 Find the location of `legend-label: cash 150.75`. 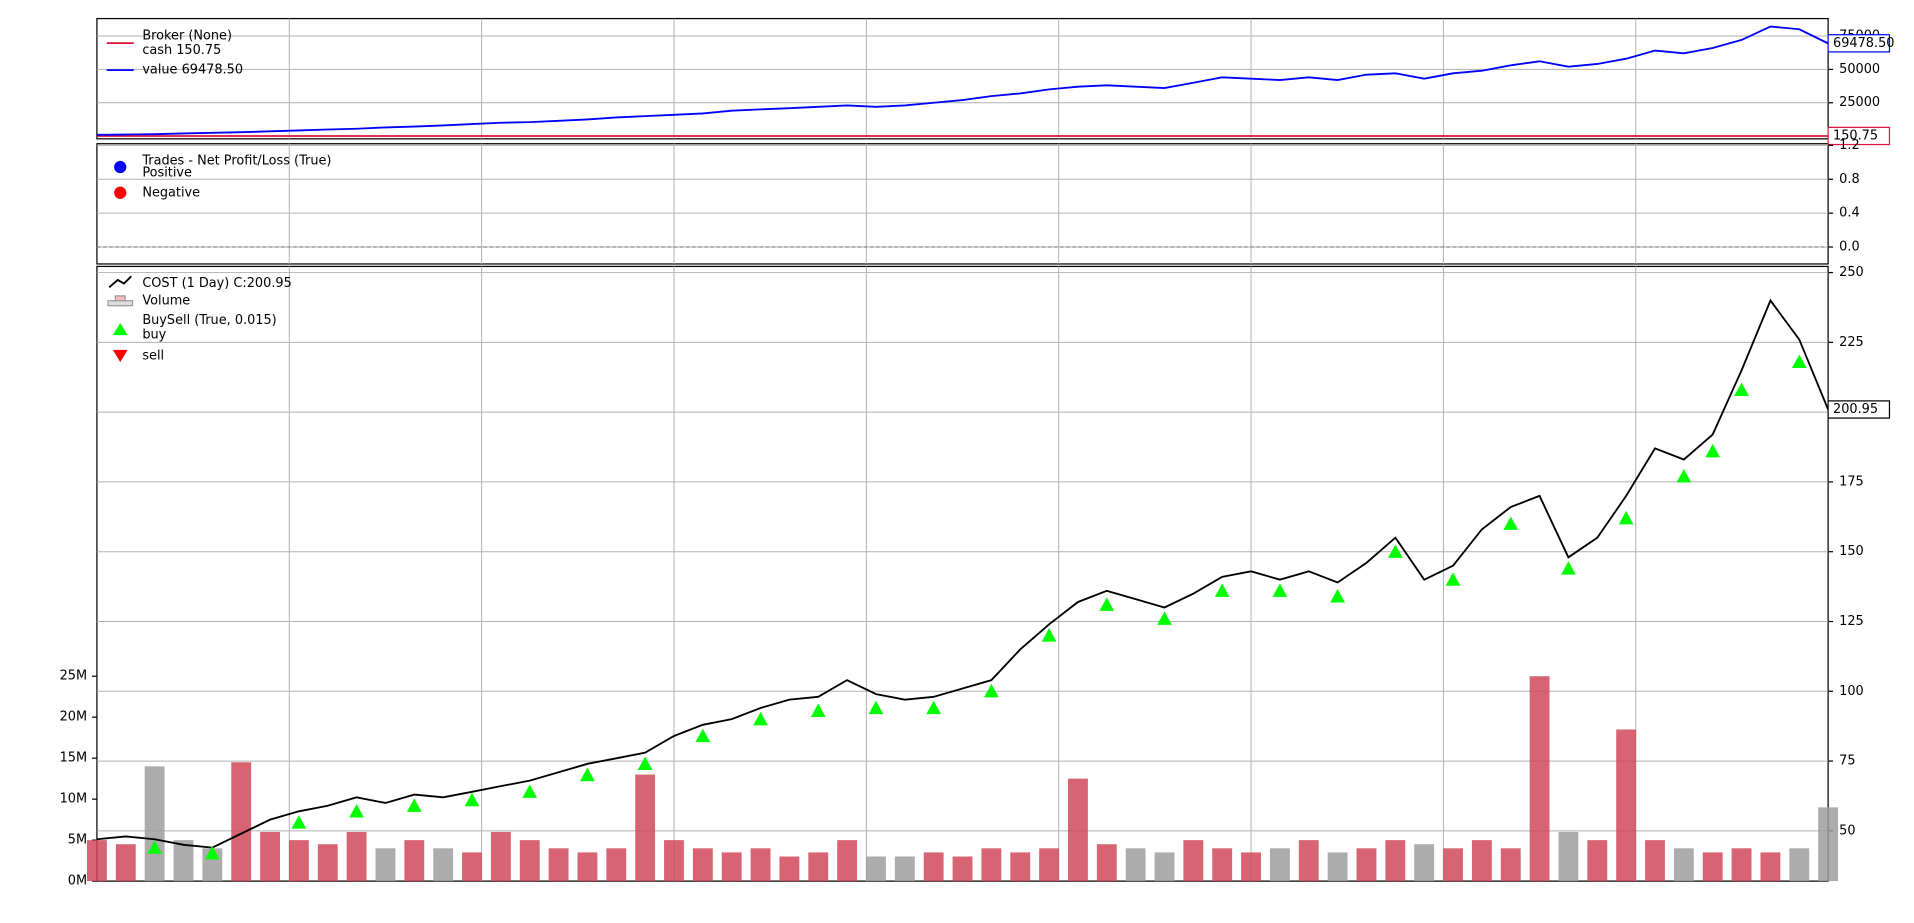

legend-label: cash 150.75 is located at coordinates (181, 50).